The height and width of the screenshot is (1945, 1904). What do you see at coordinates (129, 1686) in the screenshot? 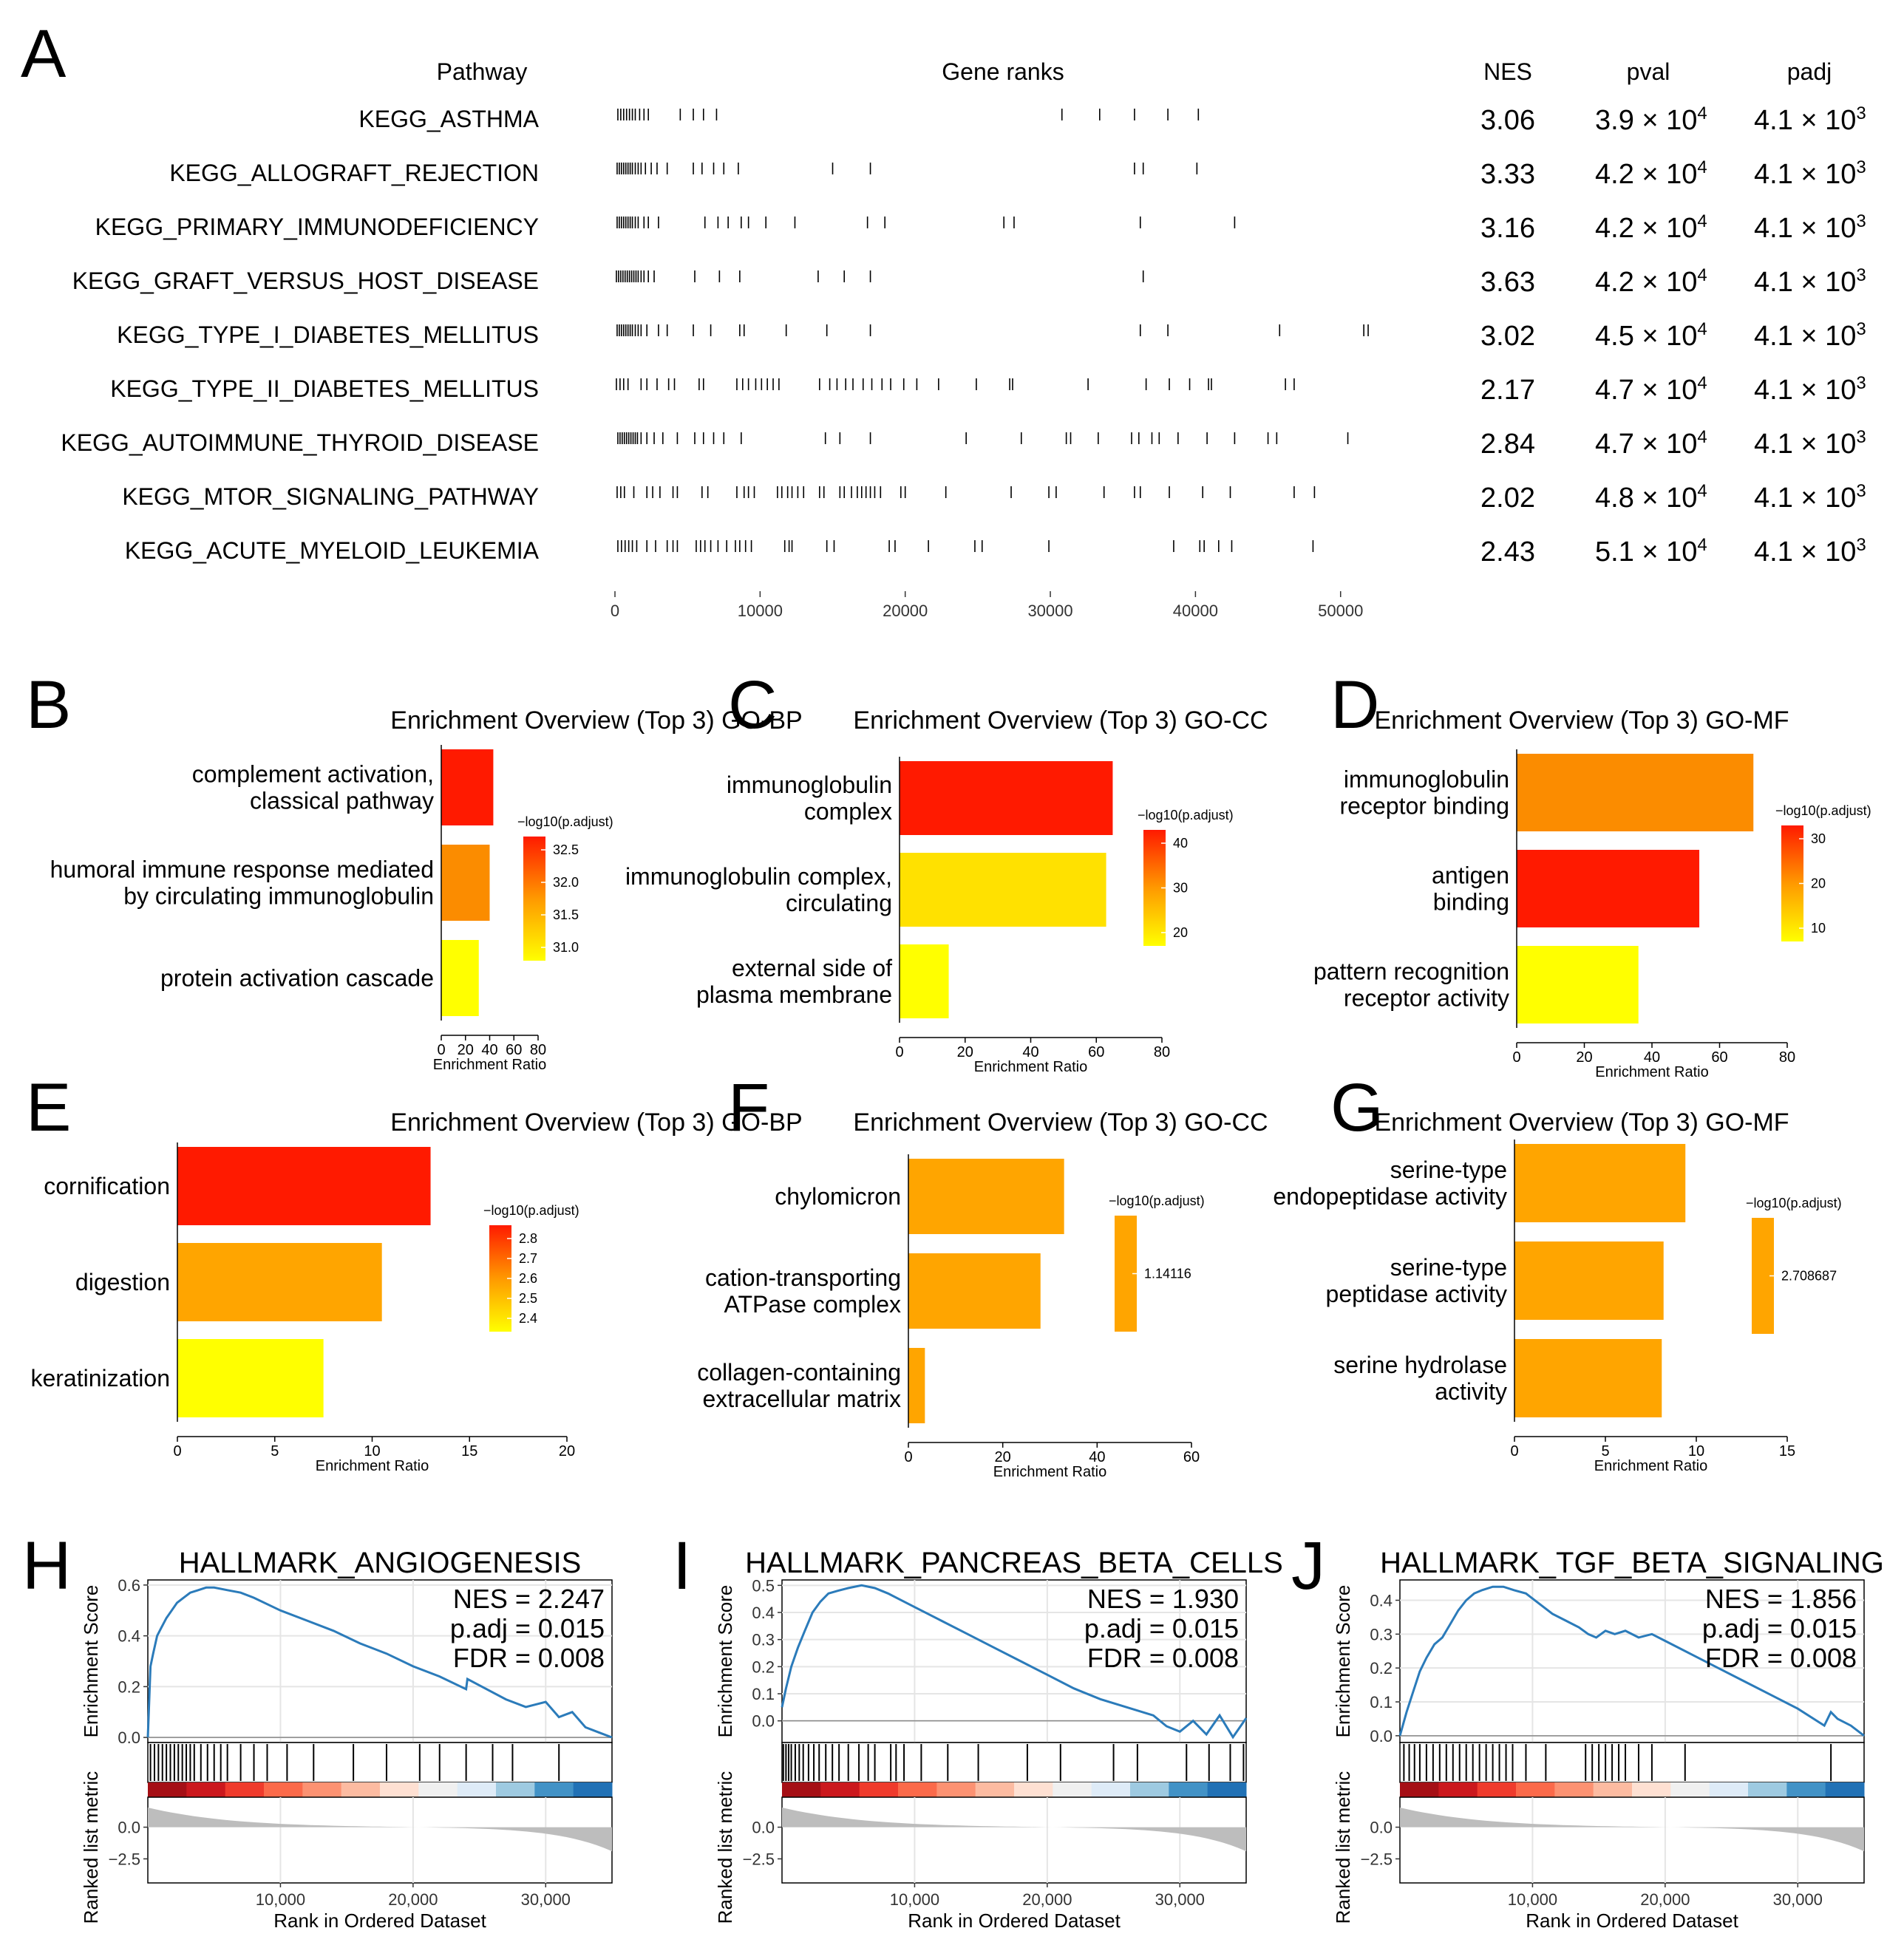
I see `y-tick-label: 0.2` at bounding box center [129, 1686].